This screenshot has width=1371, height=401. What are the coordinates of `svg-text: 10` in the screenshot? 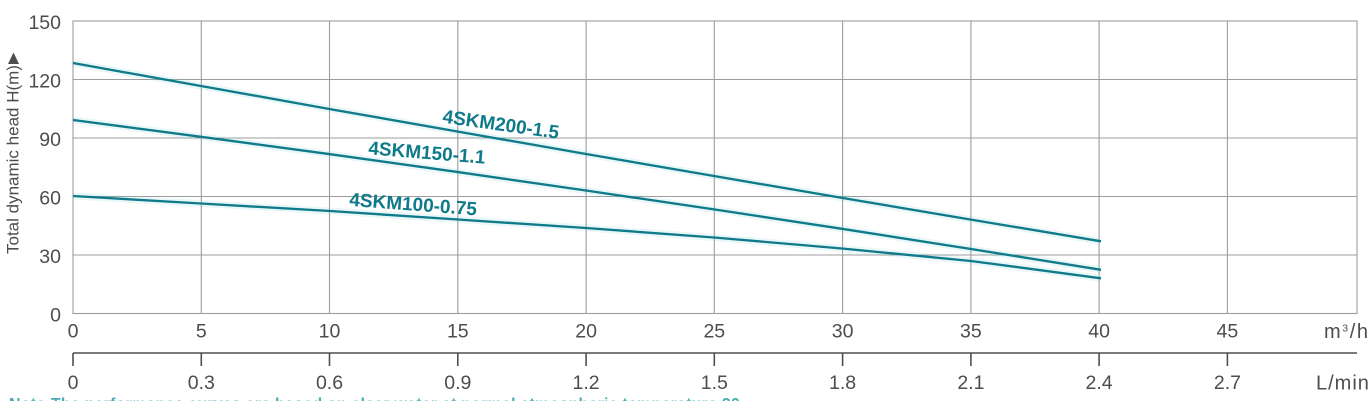 It's located at (330, 332).